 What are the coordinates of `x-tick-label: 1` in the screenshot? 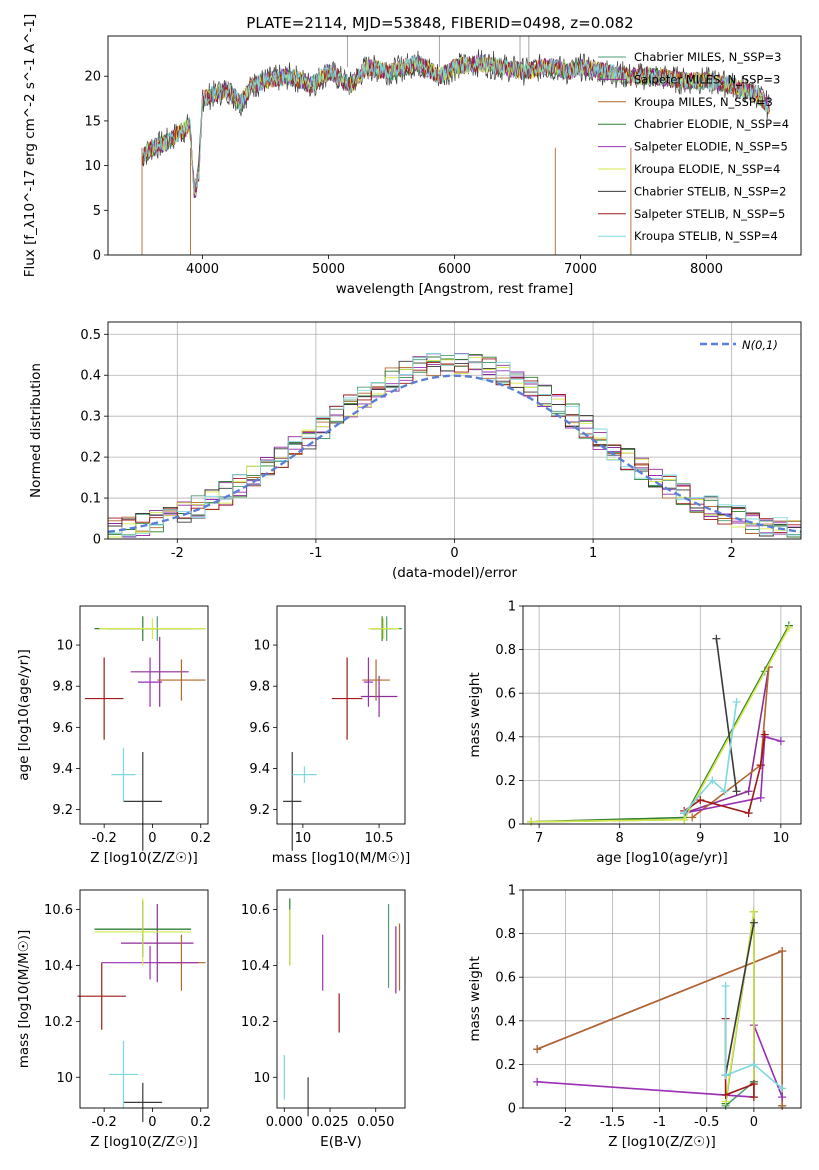 It's located at (593, 553).